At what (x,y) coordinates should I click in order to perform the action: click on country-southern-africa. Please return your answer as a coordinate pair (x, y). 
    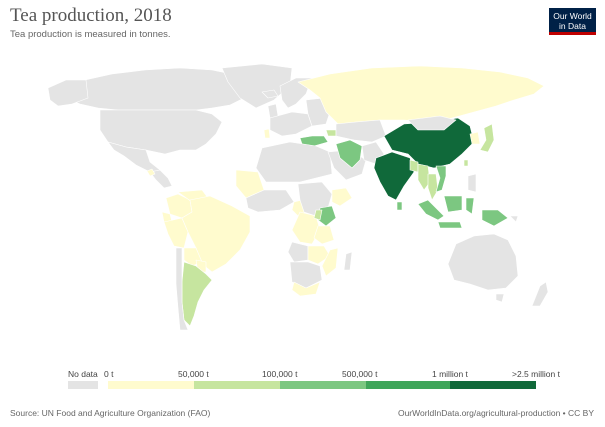
    Looking at the image, I should click on (306, 275).